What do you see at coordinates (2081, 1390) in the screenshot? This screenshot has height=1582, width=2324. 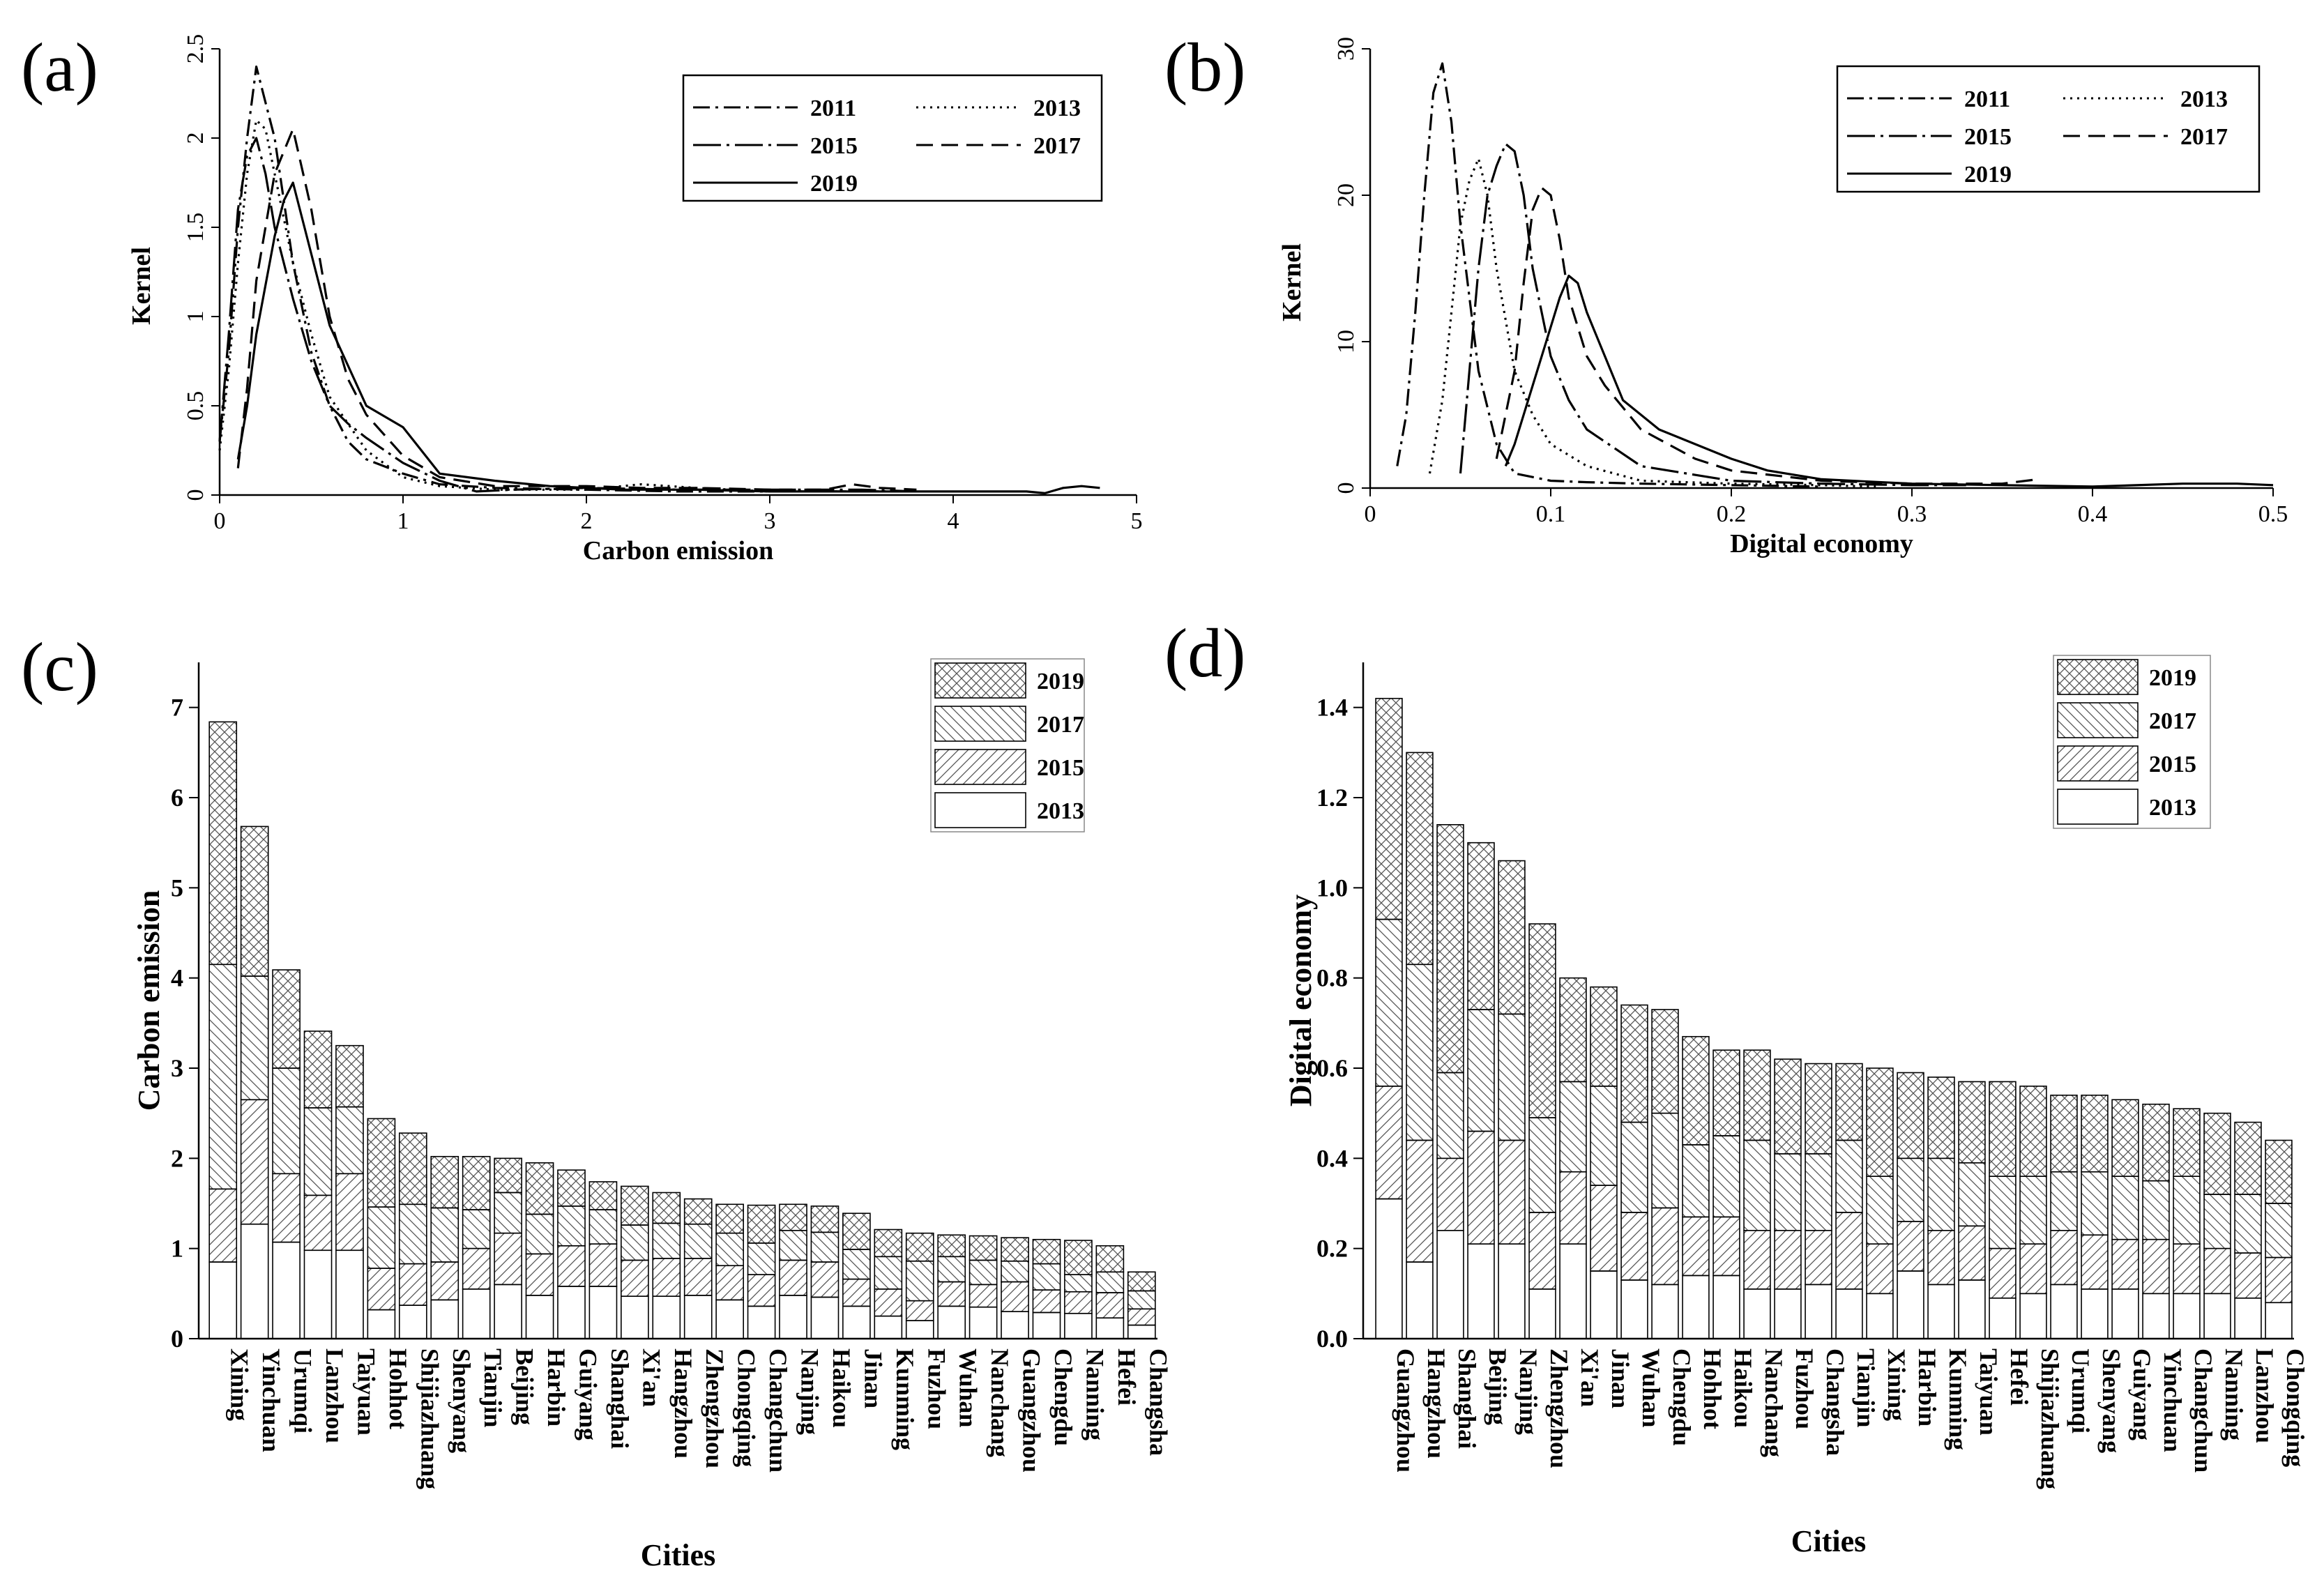 I see `city-label: Urumqi` at bounding box center [2081, 1390].